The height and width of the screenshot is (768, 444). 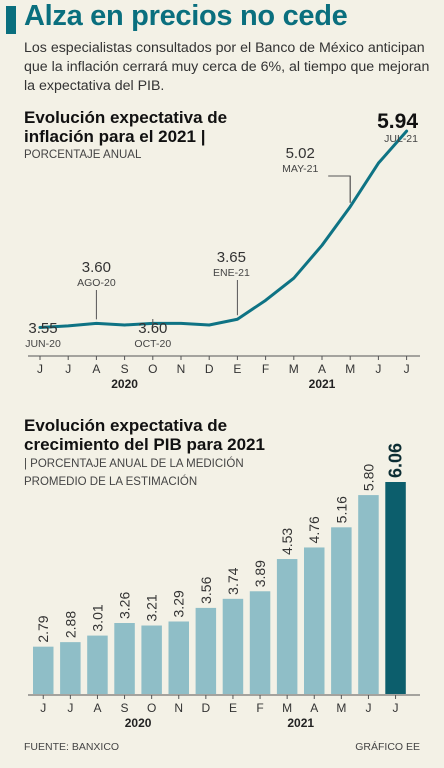 What do you see at coordinates (233, 708) in the screenshot?
I see `gdp-x-tick-label: E` at bounding box center [233, 708].